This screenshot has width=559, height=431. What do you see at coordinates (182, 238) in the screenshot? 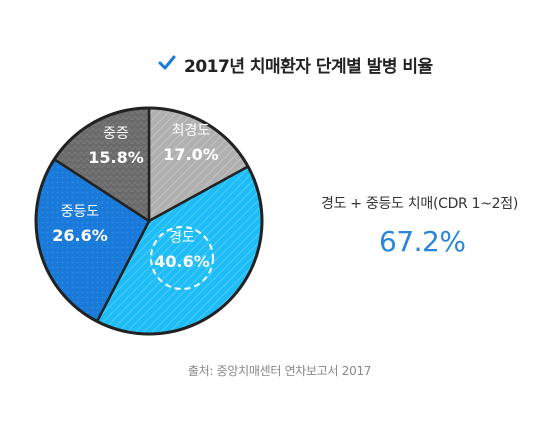
I see `slice-label-2: 경도` at bounding box center [182, 238].